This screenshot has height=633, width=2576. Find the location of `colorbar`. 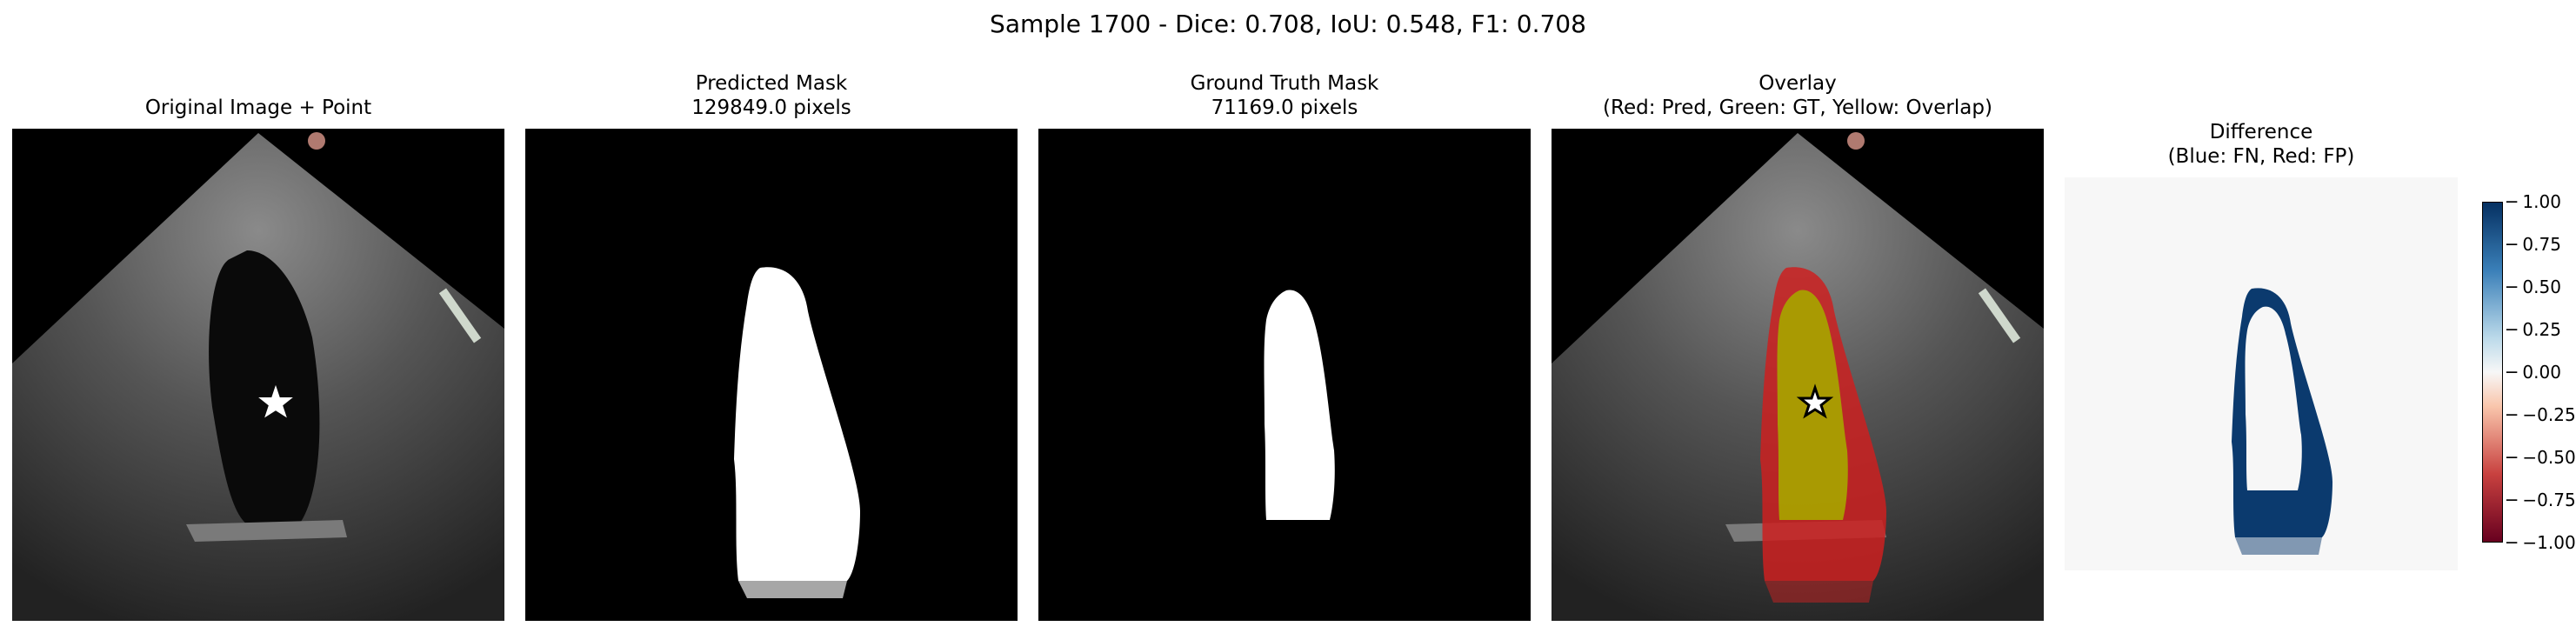

colorbar is located at coordinates (2492, 372).